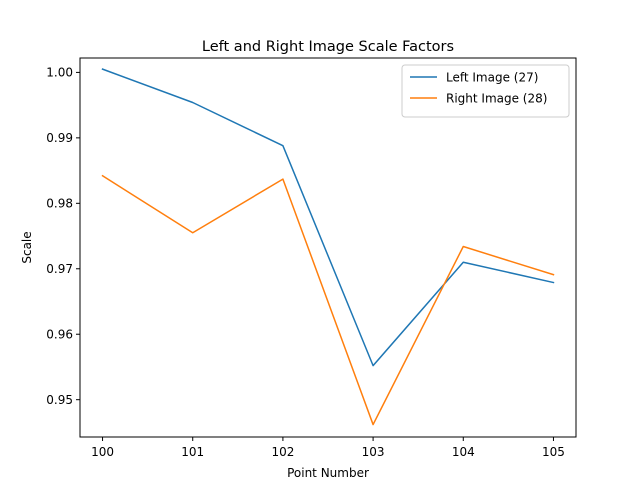 The image size is (640, 491). Describe the element at coordinates (63, 236) in the screenshot. I see `y-axis-ticks: 0.95 0.96 0.97 0.98 0.99 1.00` at that location.